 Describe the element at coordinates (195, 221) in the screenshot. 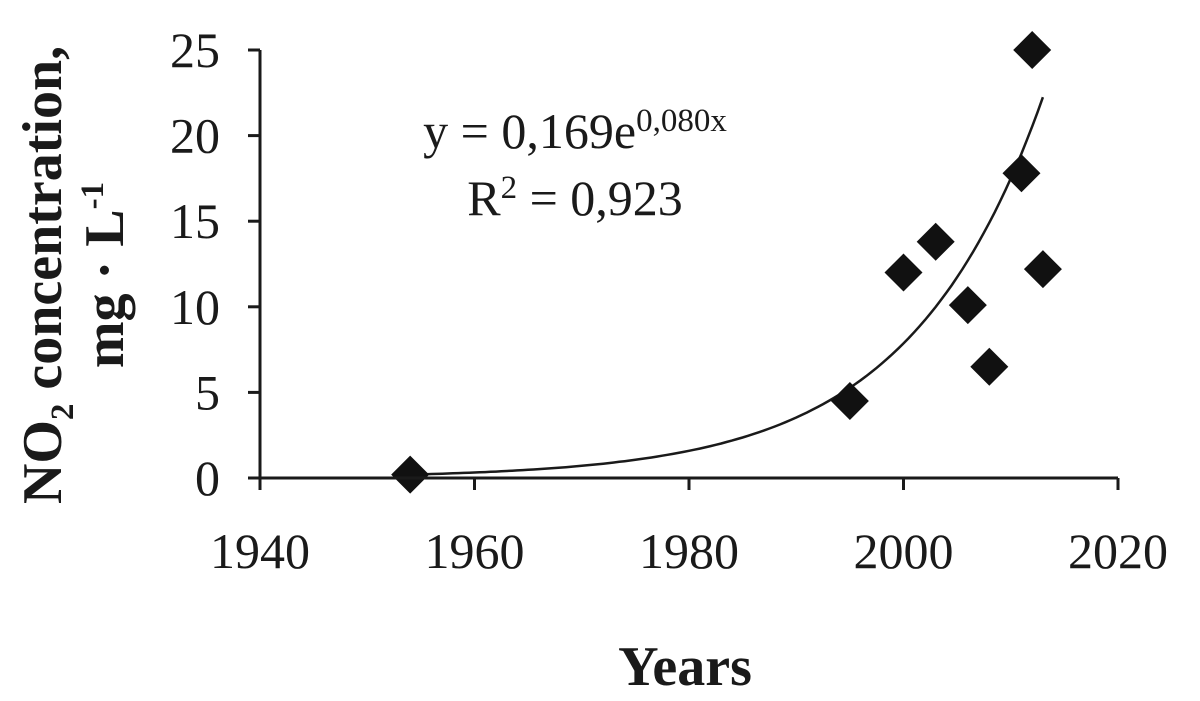

I see `y-tick-label: 15` at that location.